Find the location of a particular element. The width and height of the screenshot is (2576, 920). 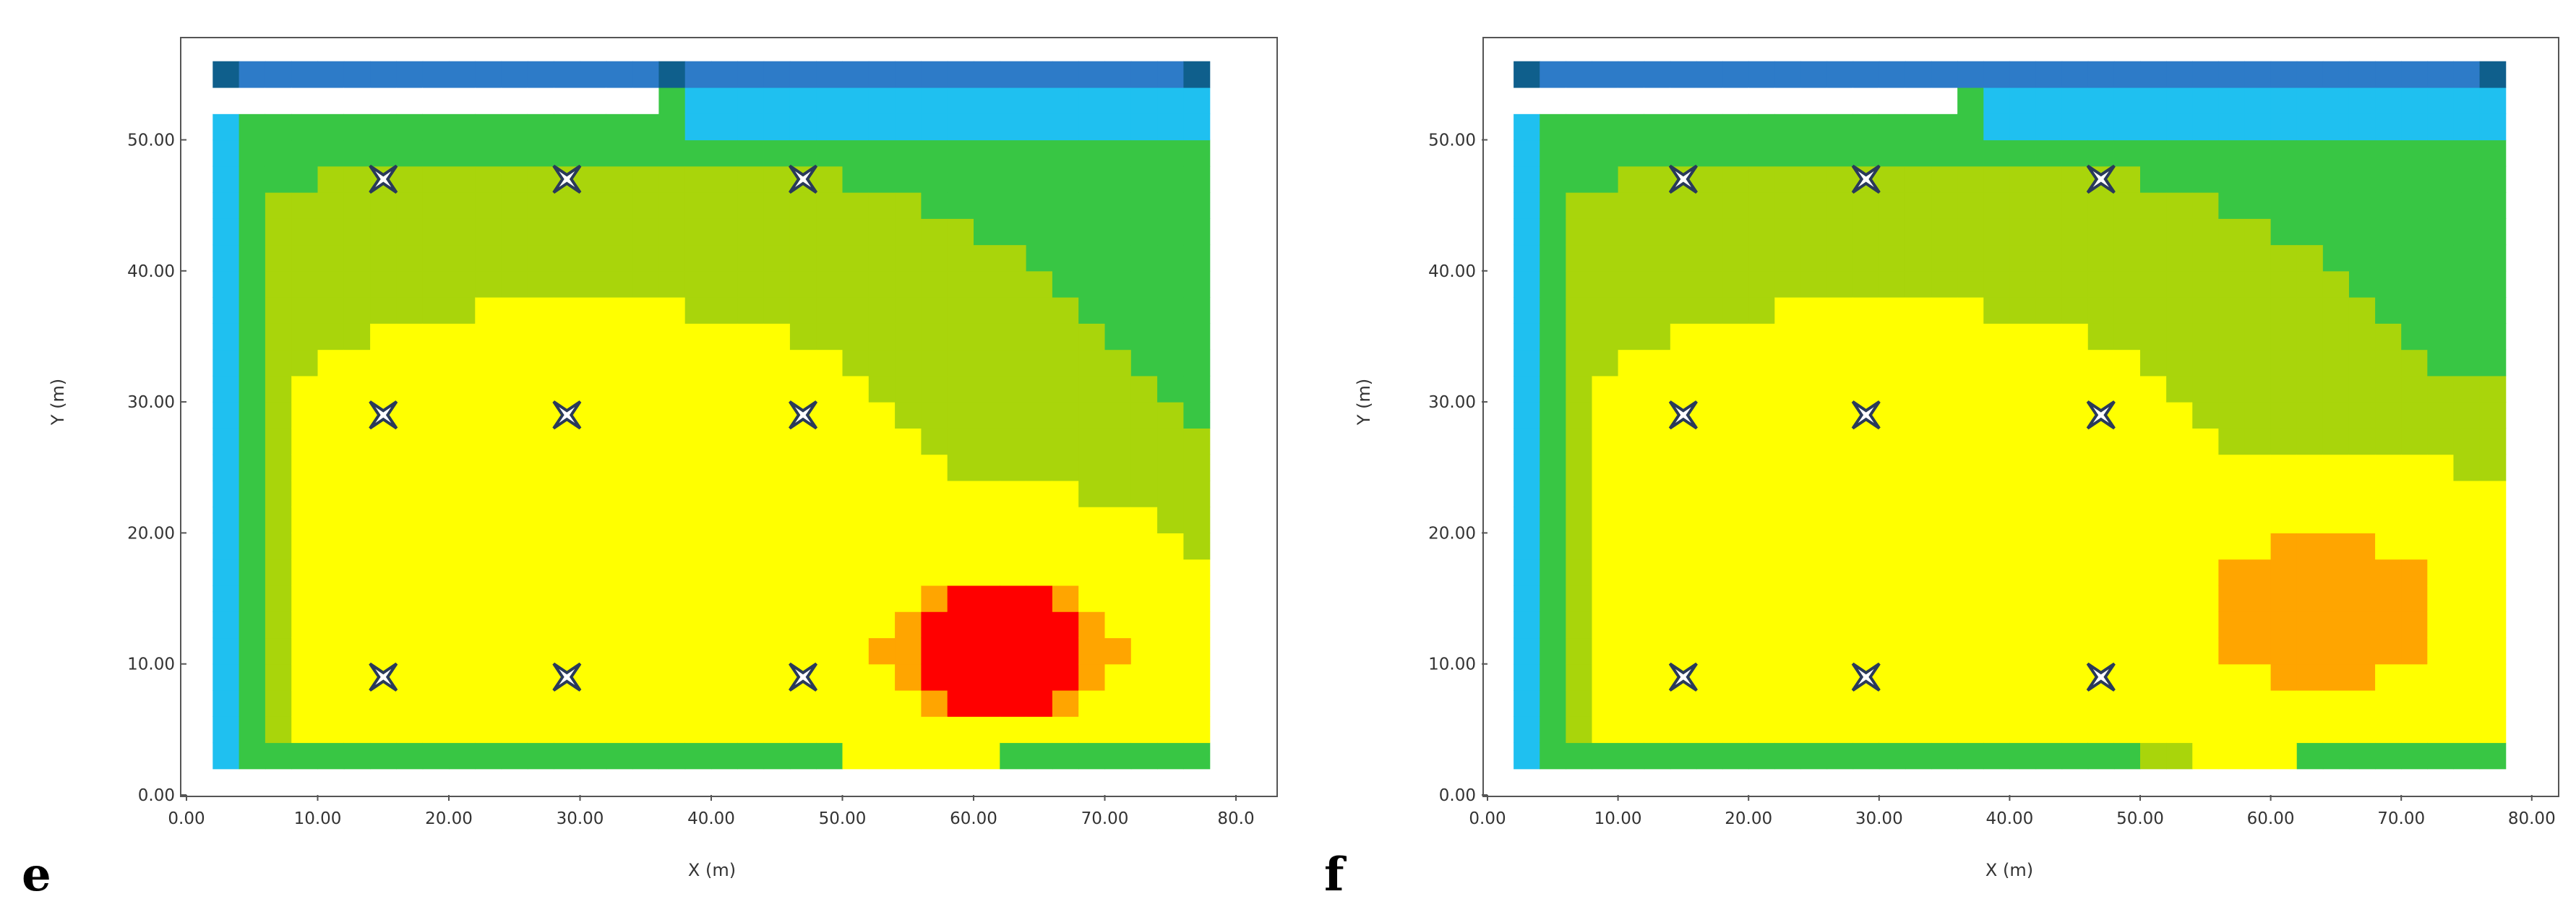

x-axis-label-e: X (m) is located at coordinates (712, 870).